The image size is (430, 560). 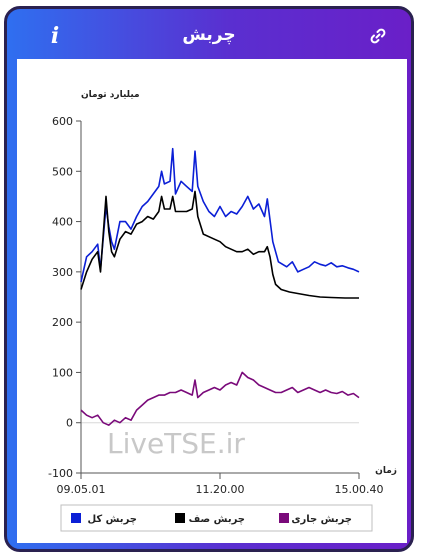 What do you see at coordinates (176, 443) in the screenshot?
I see `watermark: LiveTSE.ir` at bounding box center [176, 443].